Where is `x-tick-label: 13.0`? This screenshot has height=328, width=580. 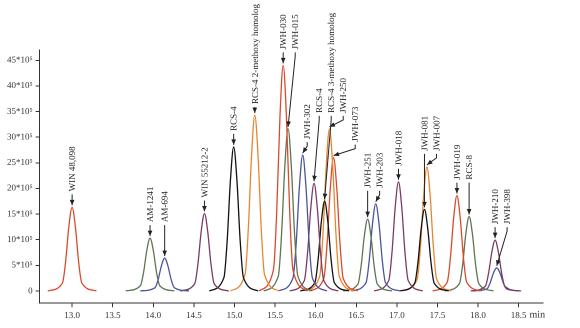
x-tick-label: 13.0 is located at coordinates (72, 315).